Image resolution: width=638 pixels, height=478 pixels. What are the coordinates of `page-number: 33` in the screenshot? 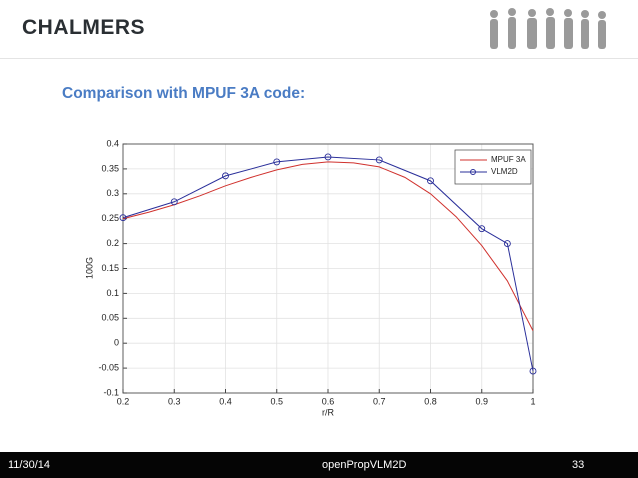 It's located at (578, 465).